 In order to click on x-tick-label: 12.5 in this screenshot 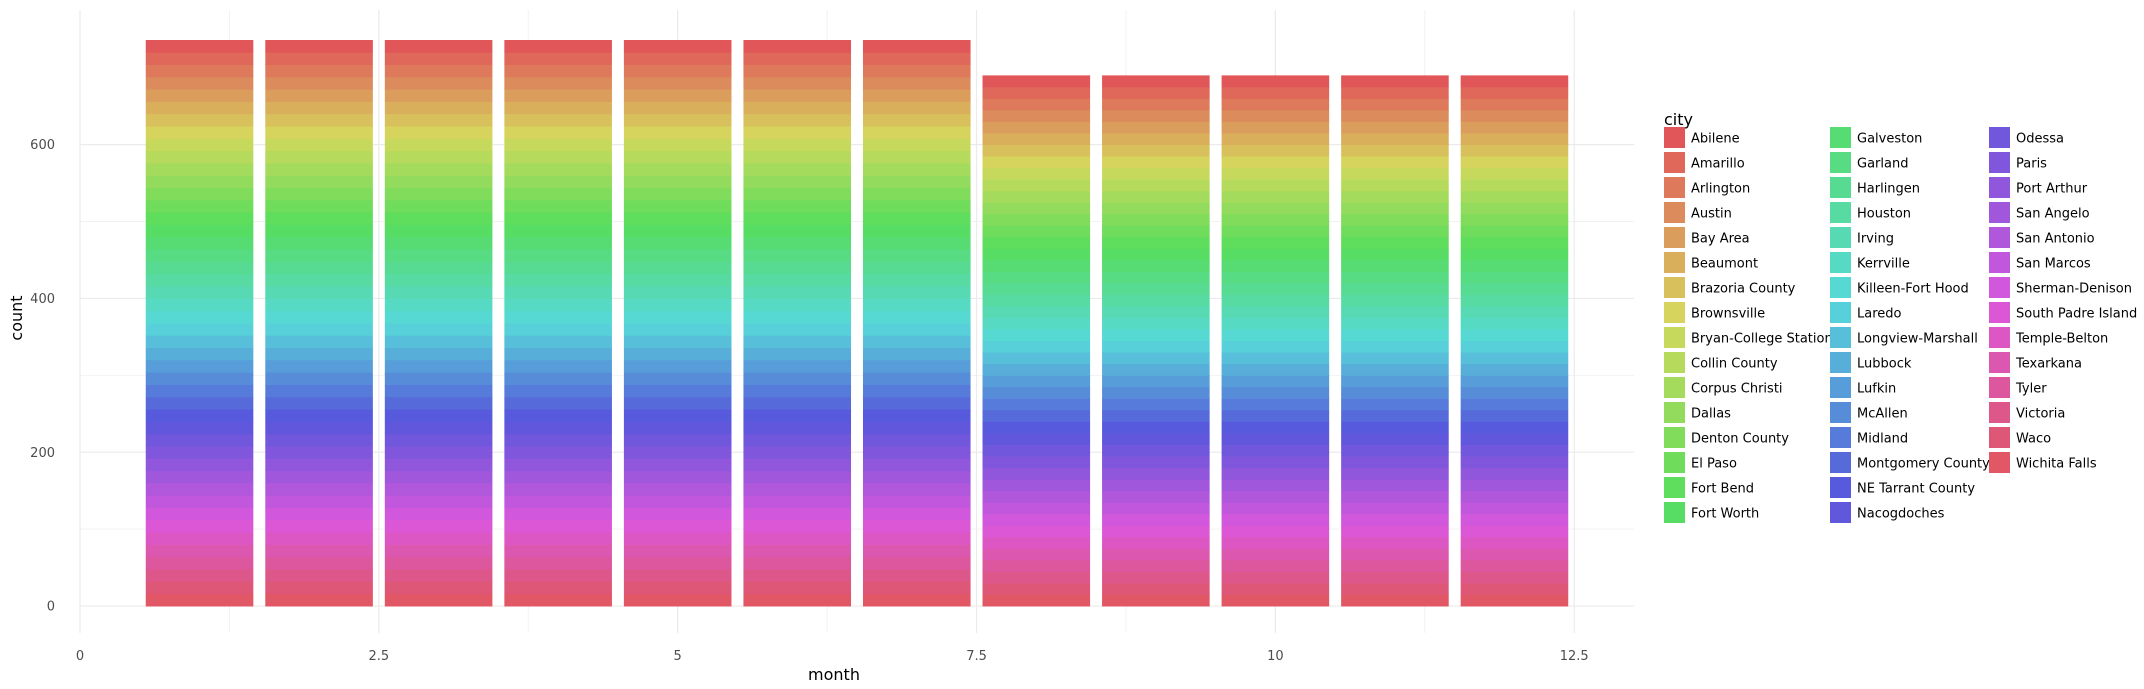, I will do `click(1574, 656)`.